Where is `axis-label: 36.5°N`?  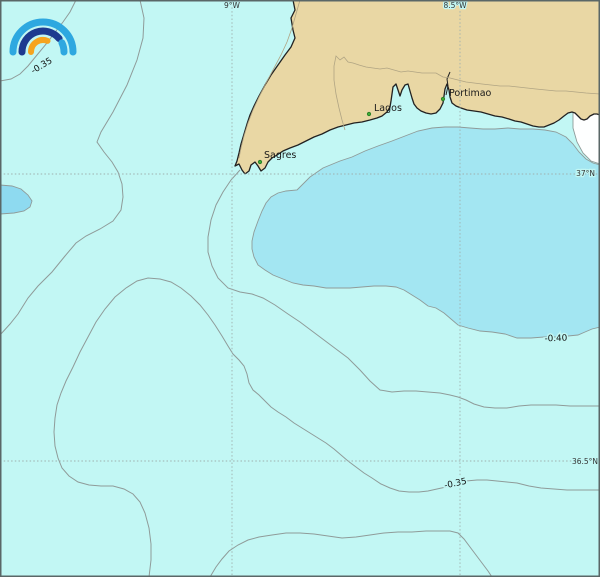
axis-label: 36.5°N is located at coordinates (585, 461).